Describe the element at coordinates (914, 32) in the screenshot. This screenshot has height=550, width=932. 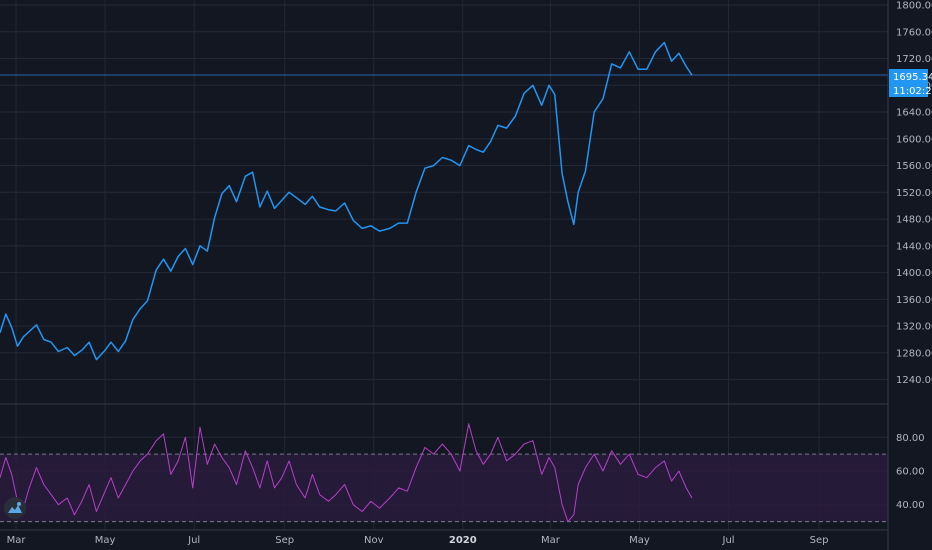
I see `price-tick-label: 1760.00` at that location.